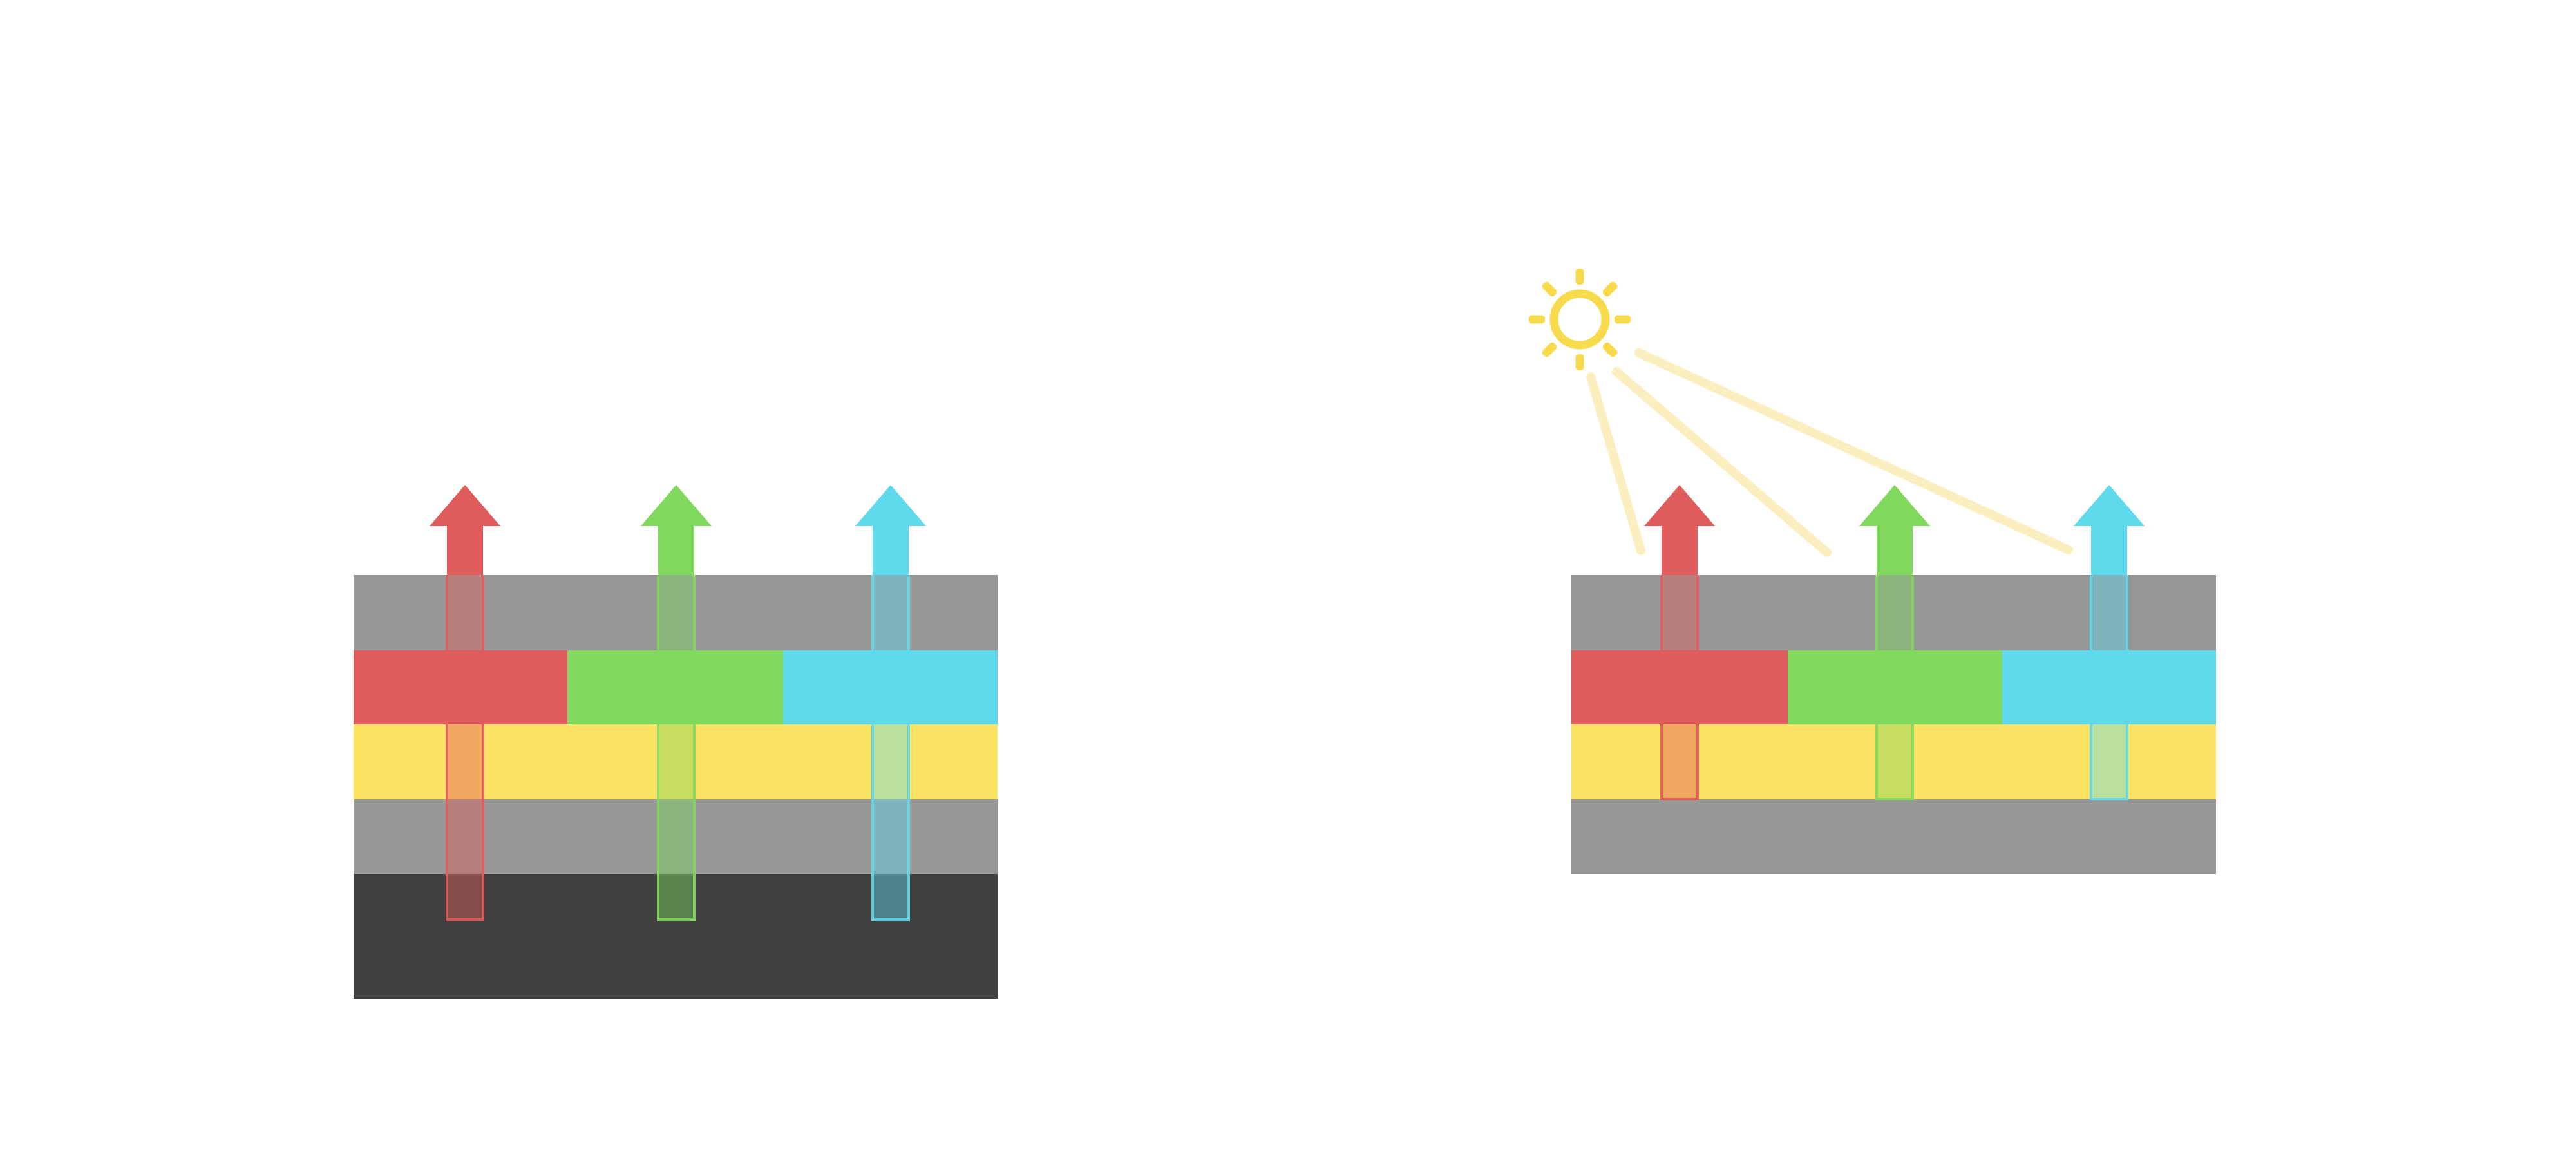 This screenshot has height=1154, width=2576. I want to click on sun-icon-ring, so click(1579, 319).